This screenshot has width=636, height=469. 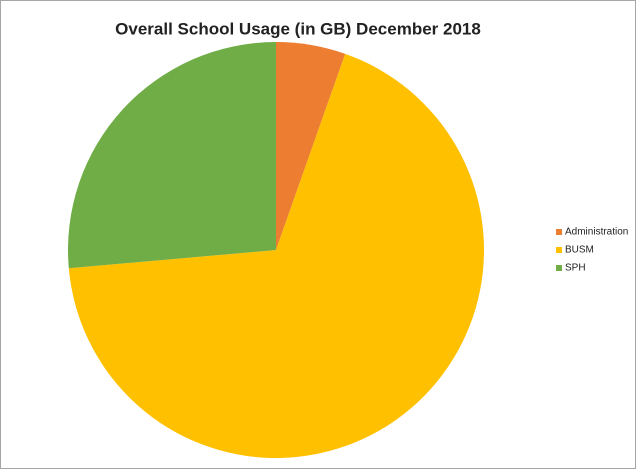 I want to click on legend-label: Administration, so click(x=596, y=232).